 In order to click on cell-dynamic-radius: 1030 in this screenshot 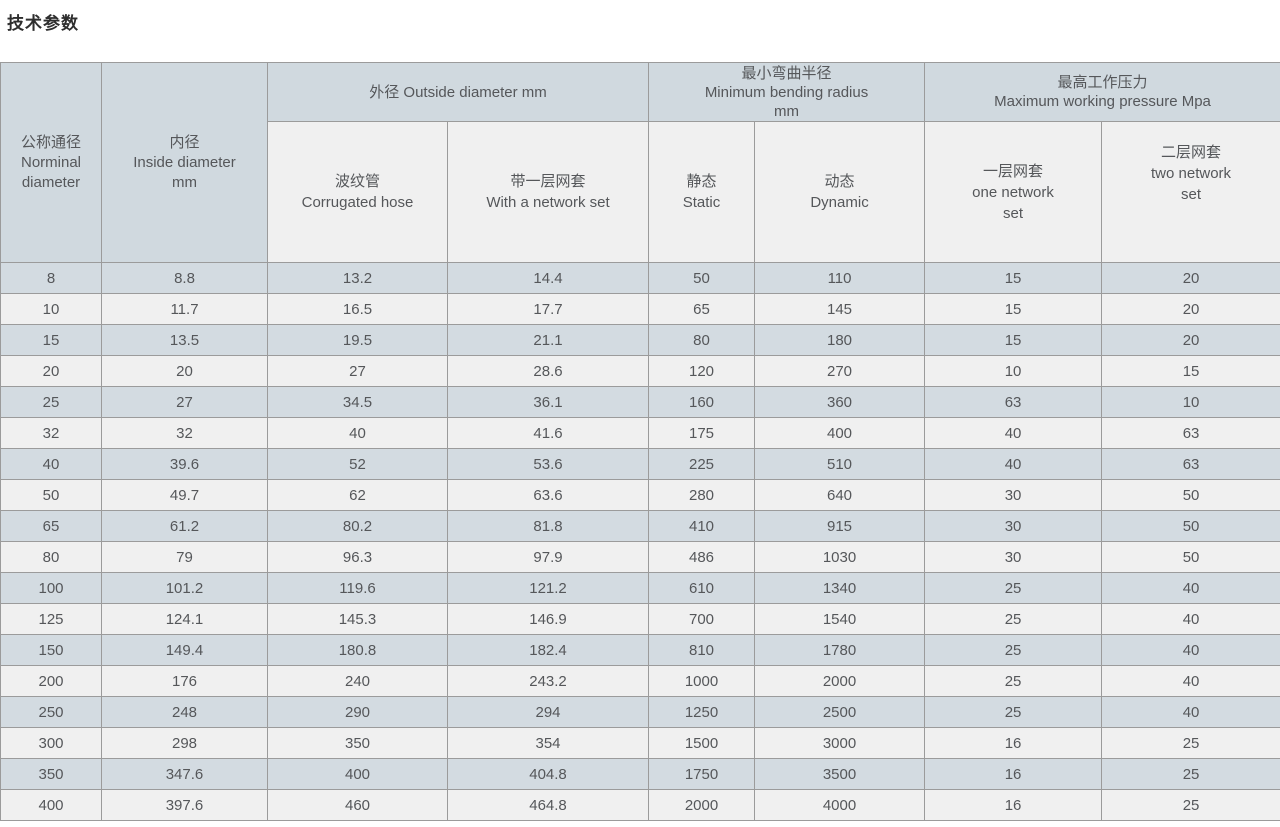, I will do `click(840, 557)`.